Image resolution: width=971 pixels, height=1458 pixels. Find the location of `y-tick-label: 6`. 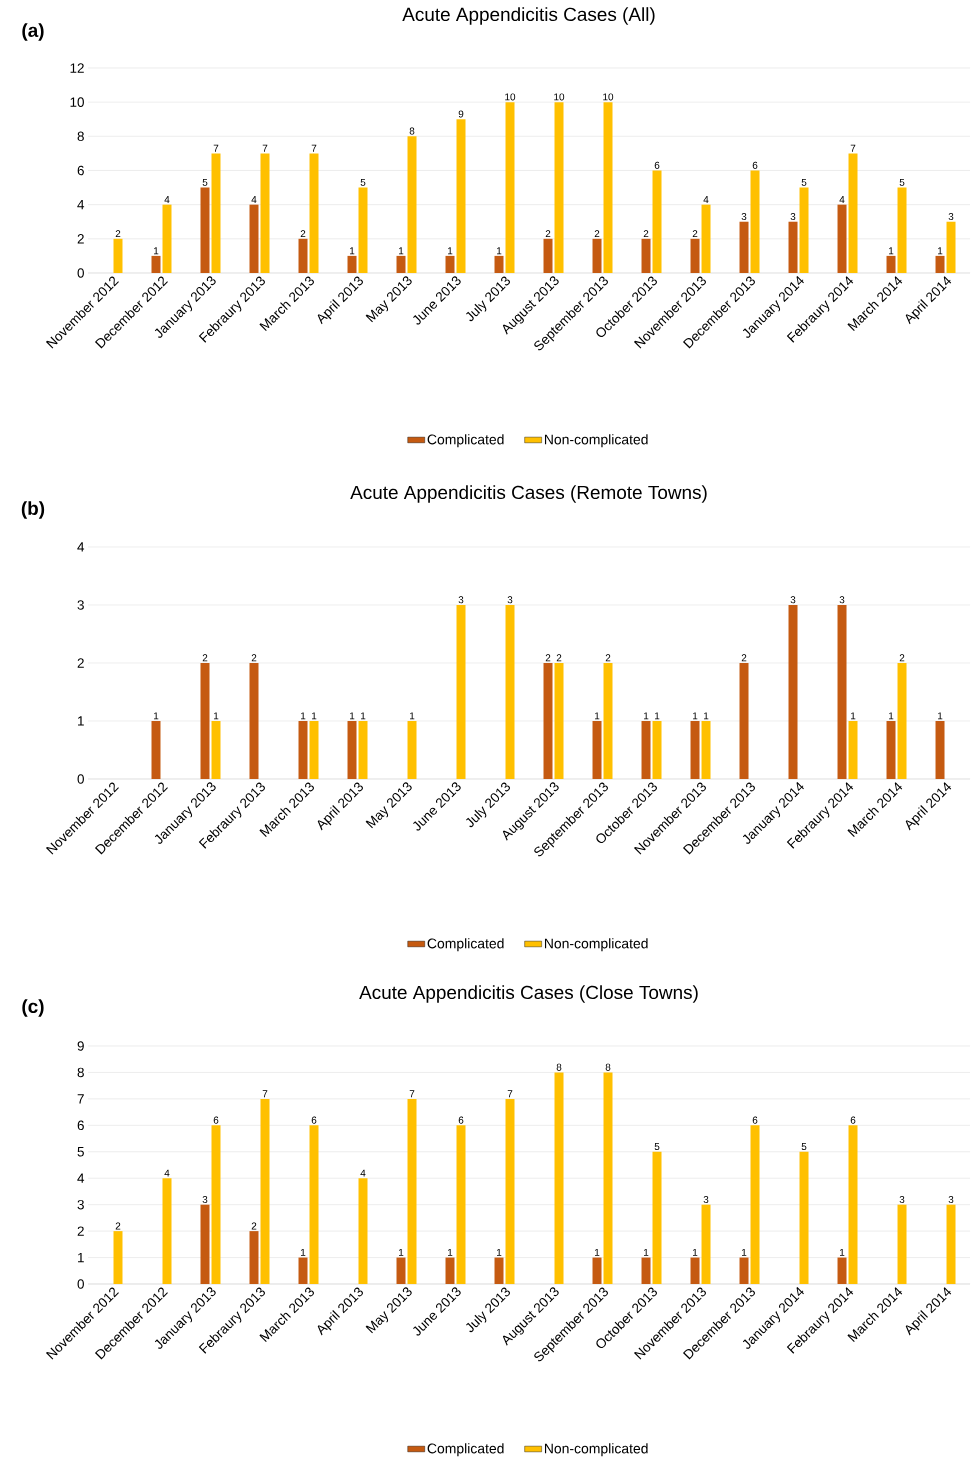

y-tick-label: 6 is located at coordinates (80, 170).